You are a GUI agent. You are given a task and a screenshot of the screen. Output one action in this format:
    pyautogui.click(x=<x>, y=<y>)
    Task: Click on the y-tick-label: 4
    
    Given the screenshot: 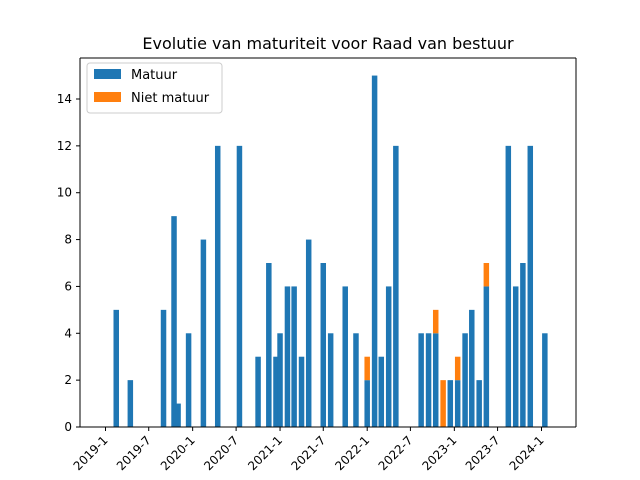 What is the action you would take?
    pyautogui.click(x=68, y=333)
    